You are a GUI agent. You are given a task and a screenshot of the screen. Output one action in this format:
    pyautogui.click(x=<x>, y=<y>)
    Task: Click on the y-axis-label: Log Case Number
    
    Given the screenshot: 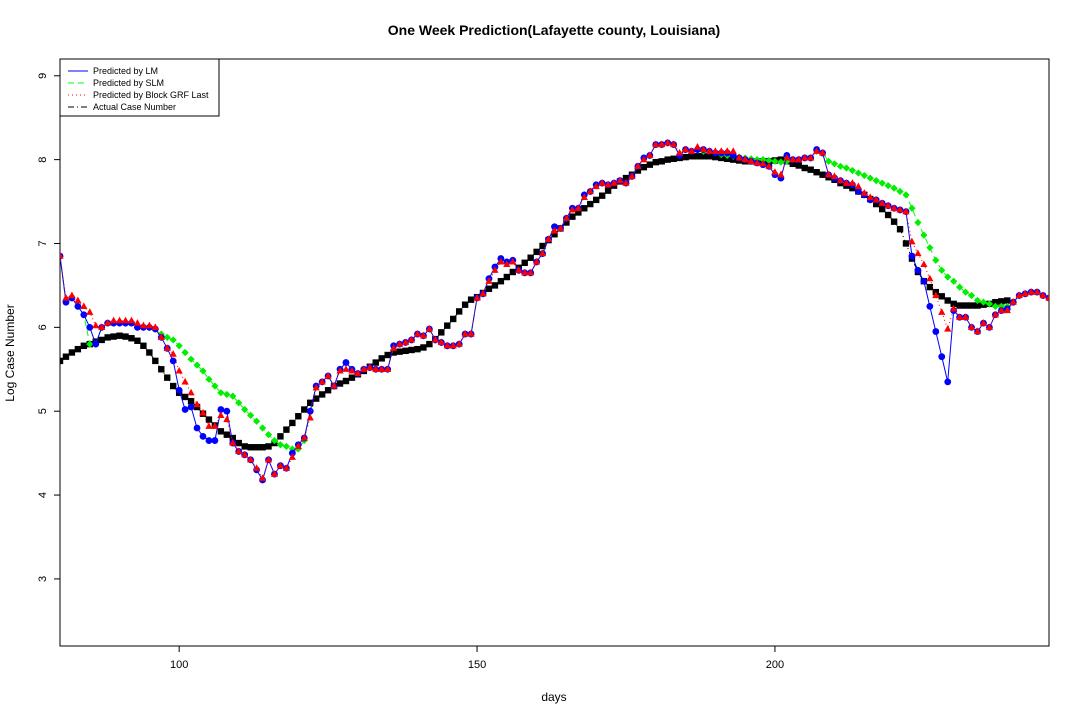 What is the action you would take?
    pyautogui.click(x=10, y=352)
    